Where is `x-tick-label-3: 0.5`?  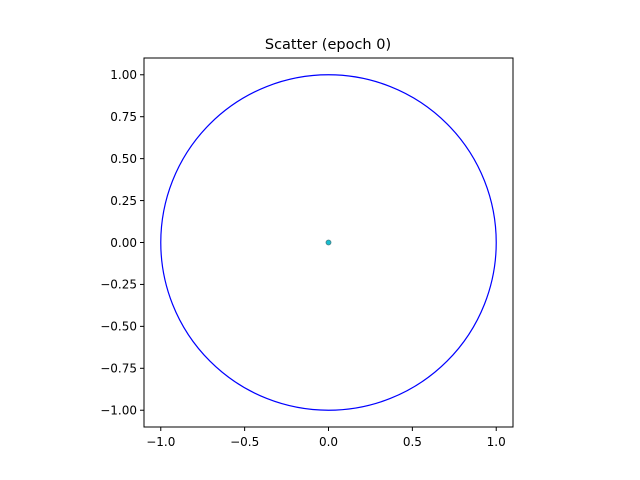 x-tick-label-3: 0.5 is located at coordinates (412, 442).